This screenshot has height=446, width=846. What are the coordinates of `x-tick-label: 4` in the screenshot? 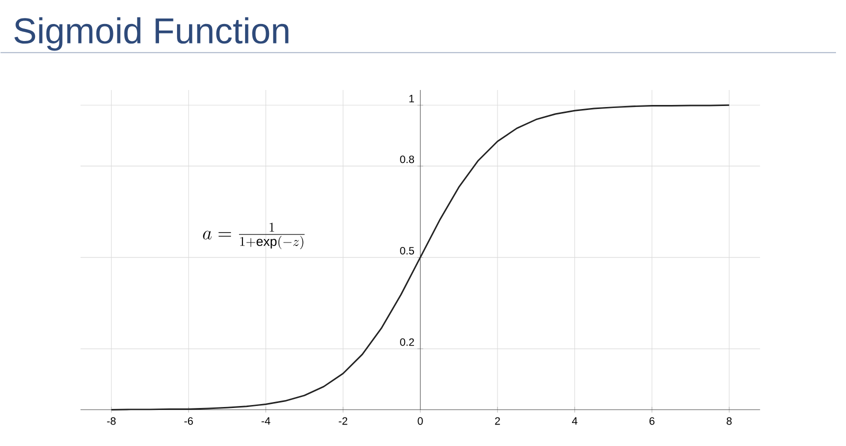 It's located at (575, 421).